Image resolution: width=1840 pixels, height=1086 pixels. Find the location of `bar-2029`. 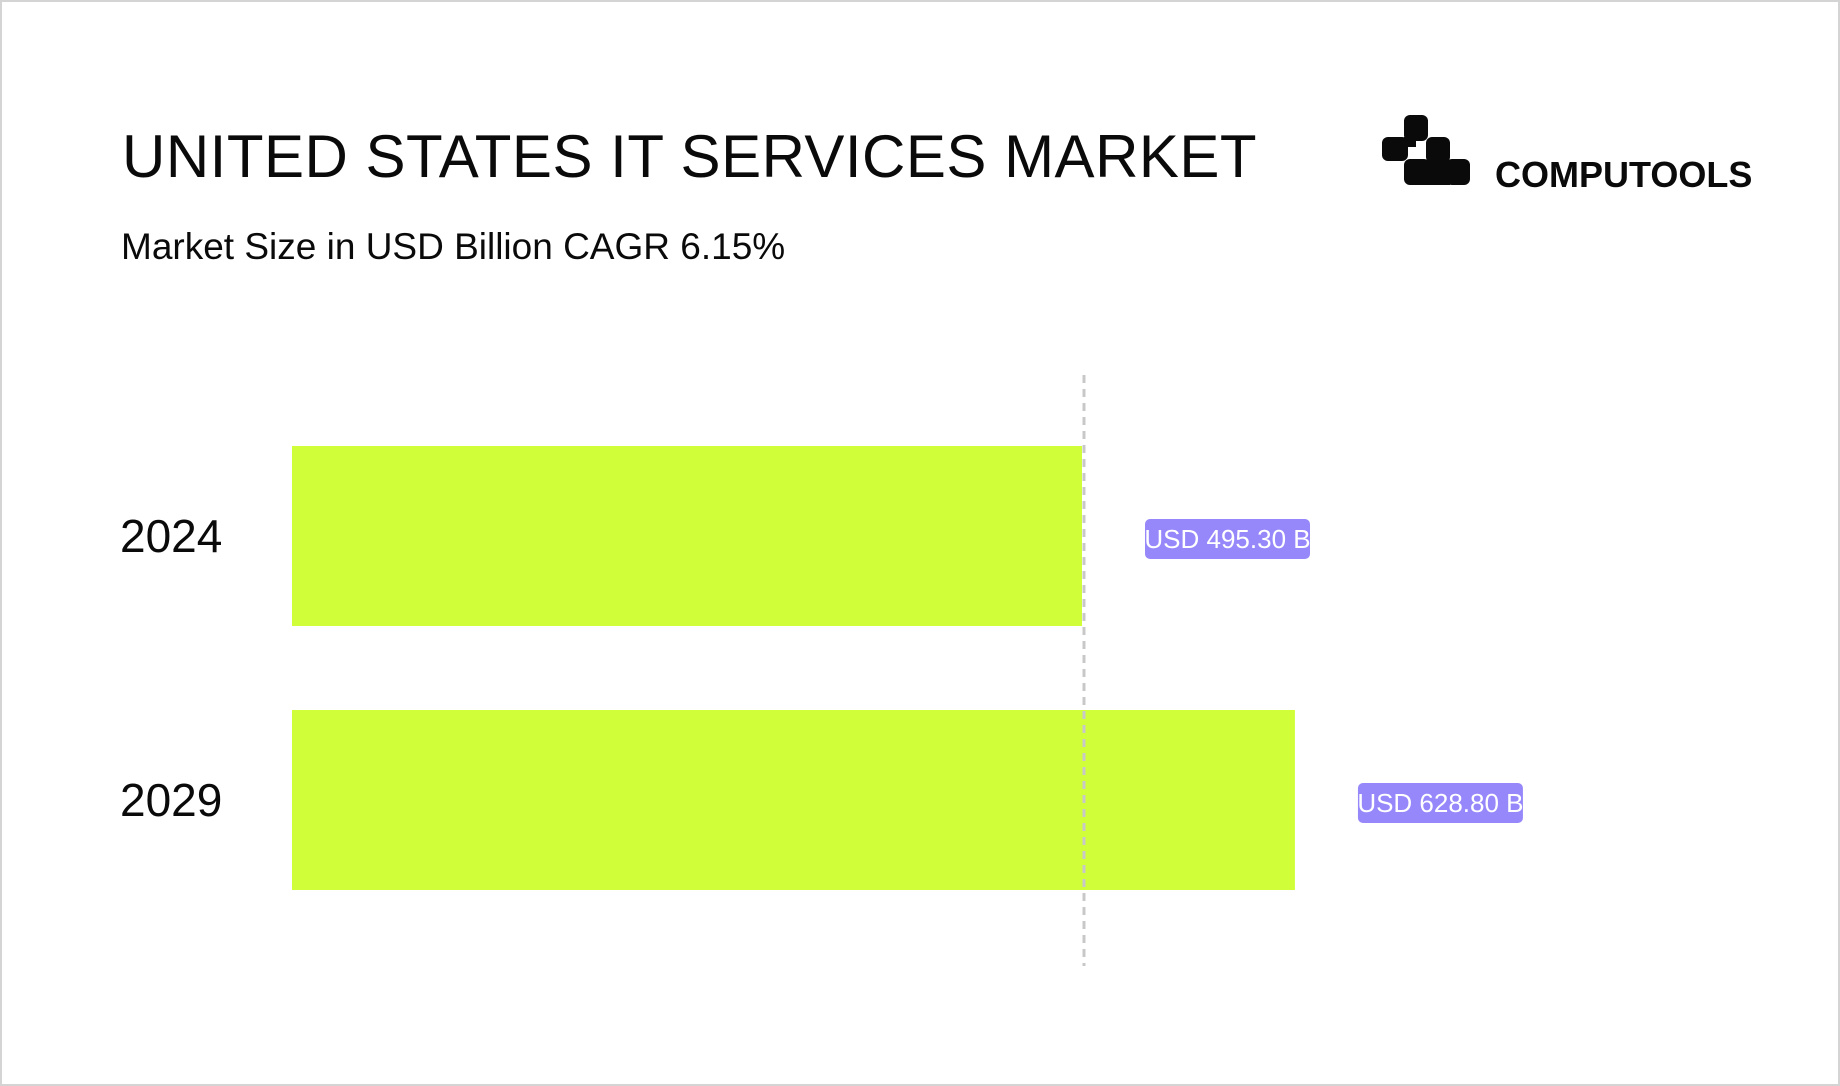

bar-2029 is located at coordinates (793, 800).